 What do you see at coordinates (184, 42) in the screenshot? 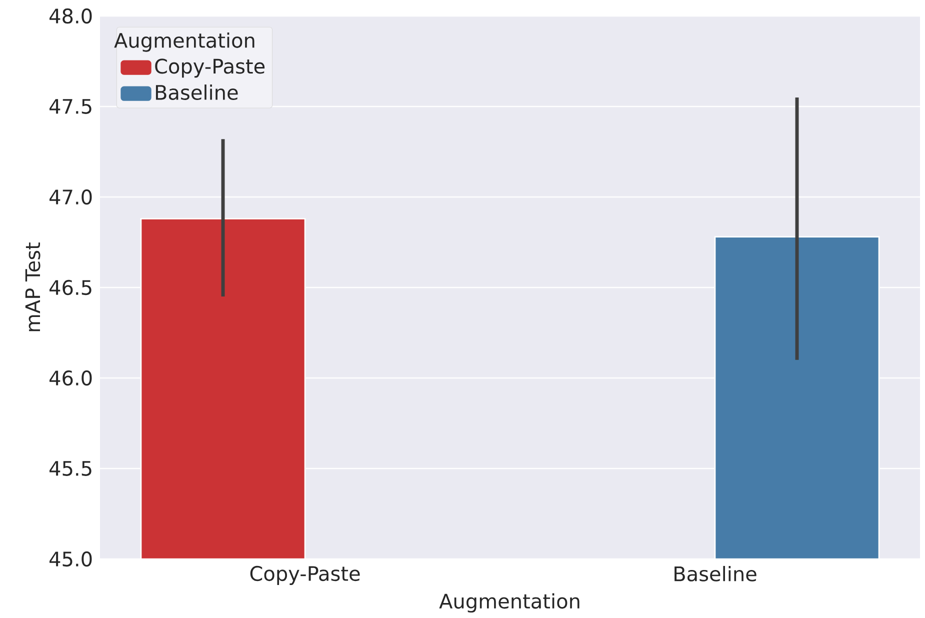
I see `legend-title: Augmentation` at bounding box center [184, 42].